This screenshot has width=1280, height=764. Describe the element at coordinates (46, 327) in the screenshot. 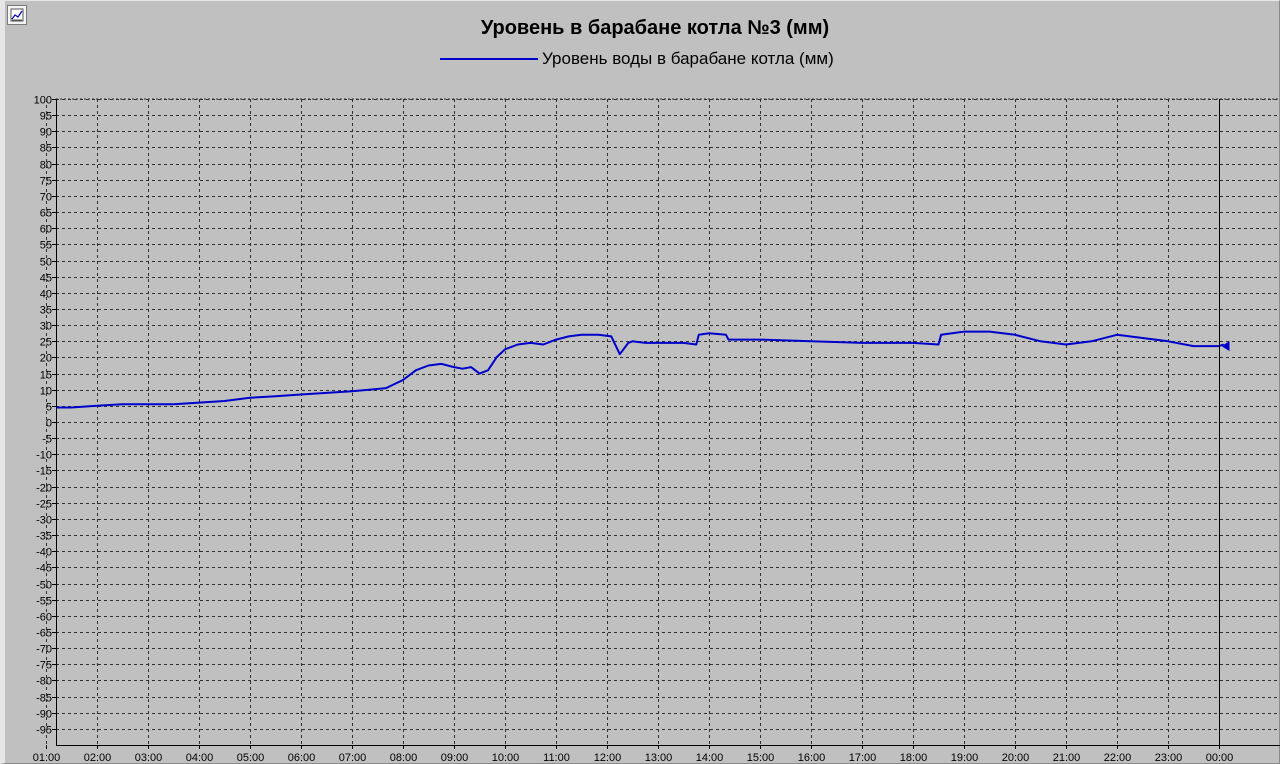

I see `y-tick-label: 30` at that location.